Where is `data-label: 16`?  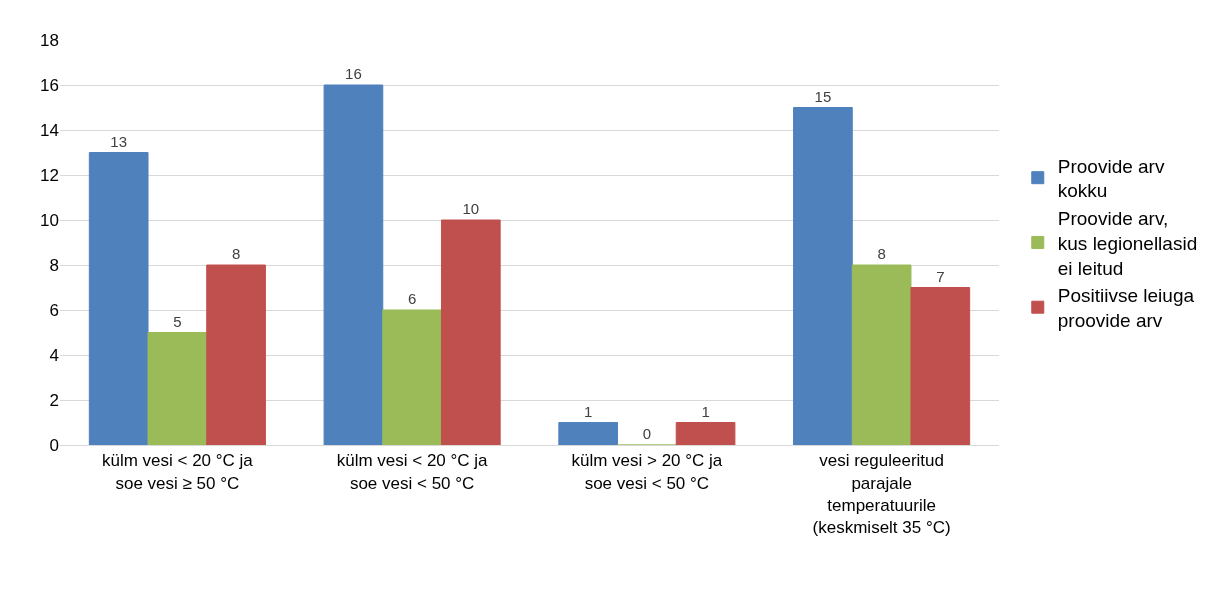
data-label: 16 is located at coordinates (353, 73).